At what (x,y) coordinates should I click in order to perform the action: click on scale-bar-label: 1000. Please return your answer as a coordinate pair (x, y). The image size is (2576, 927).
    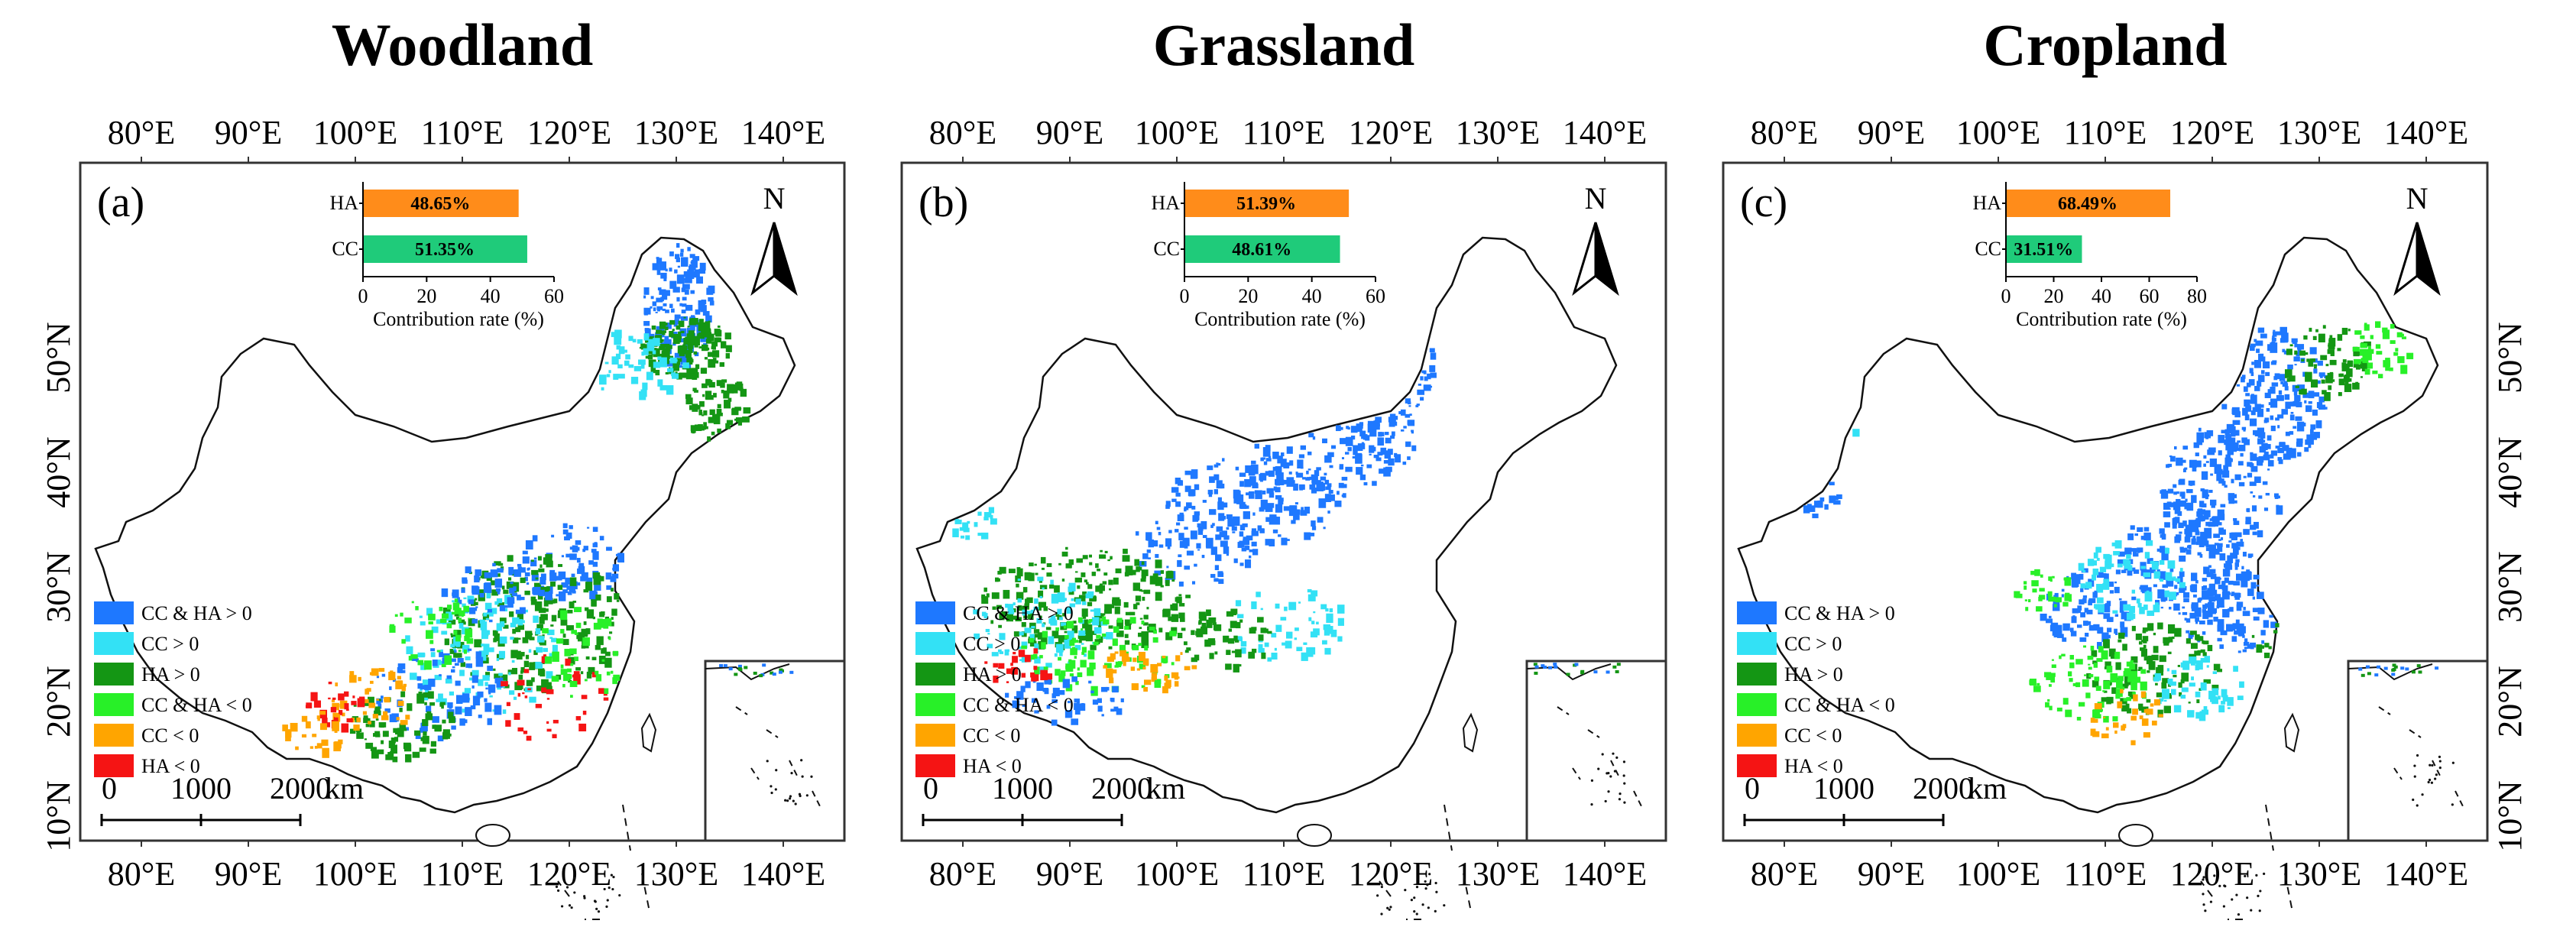
    Looking at the image, I should click on (1843, 788).